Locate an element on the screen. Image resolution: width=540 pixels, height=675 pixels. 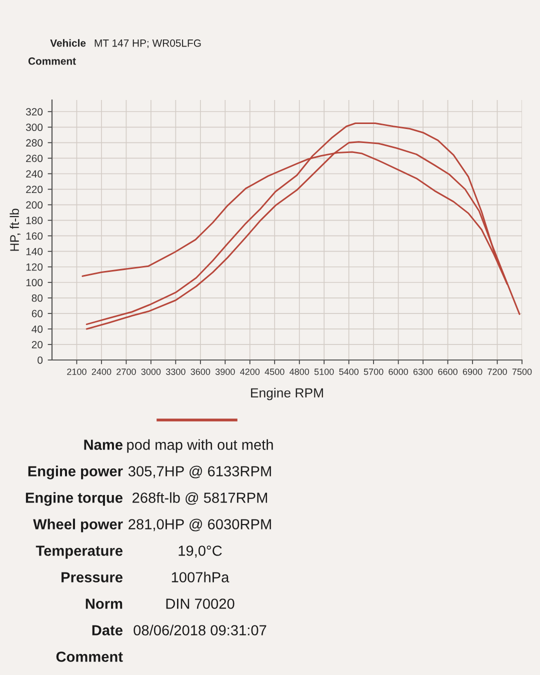
text: Name is located at coordinates (103, 445).